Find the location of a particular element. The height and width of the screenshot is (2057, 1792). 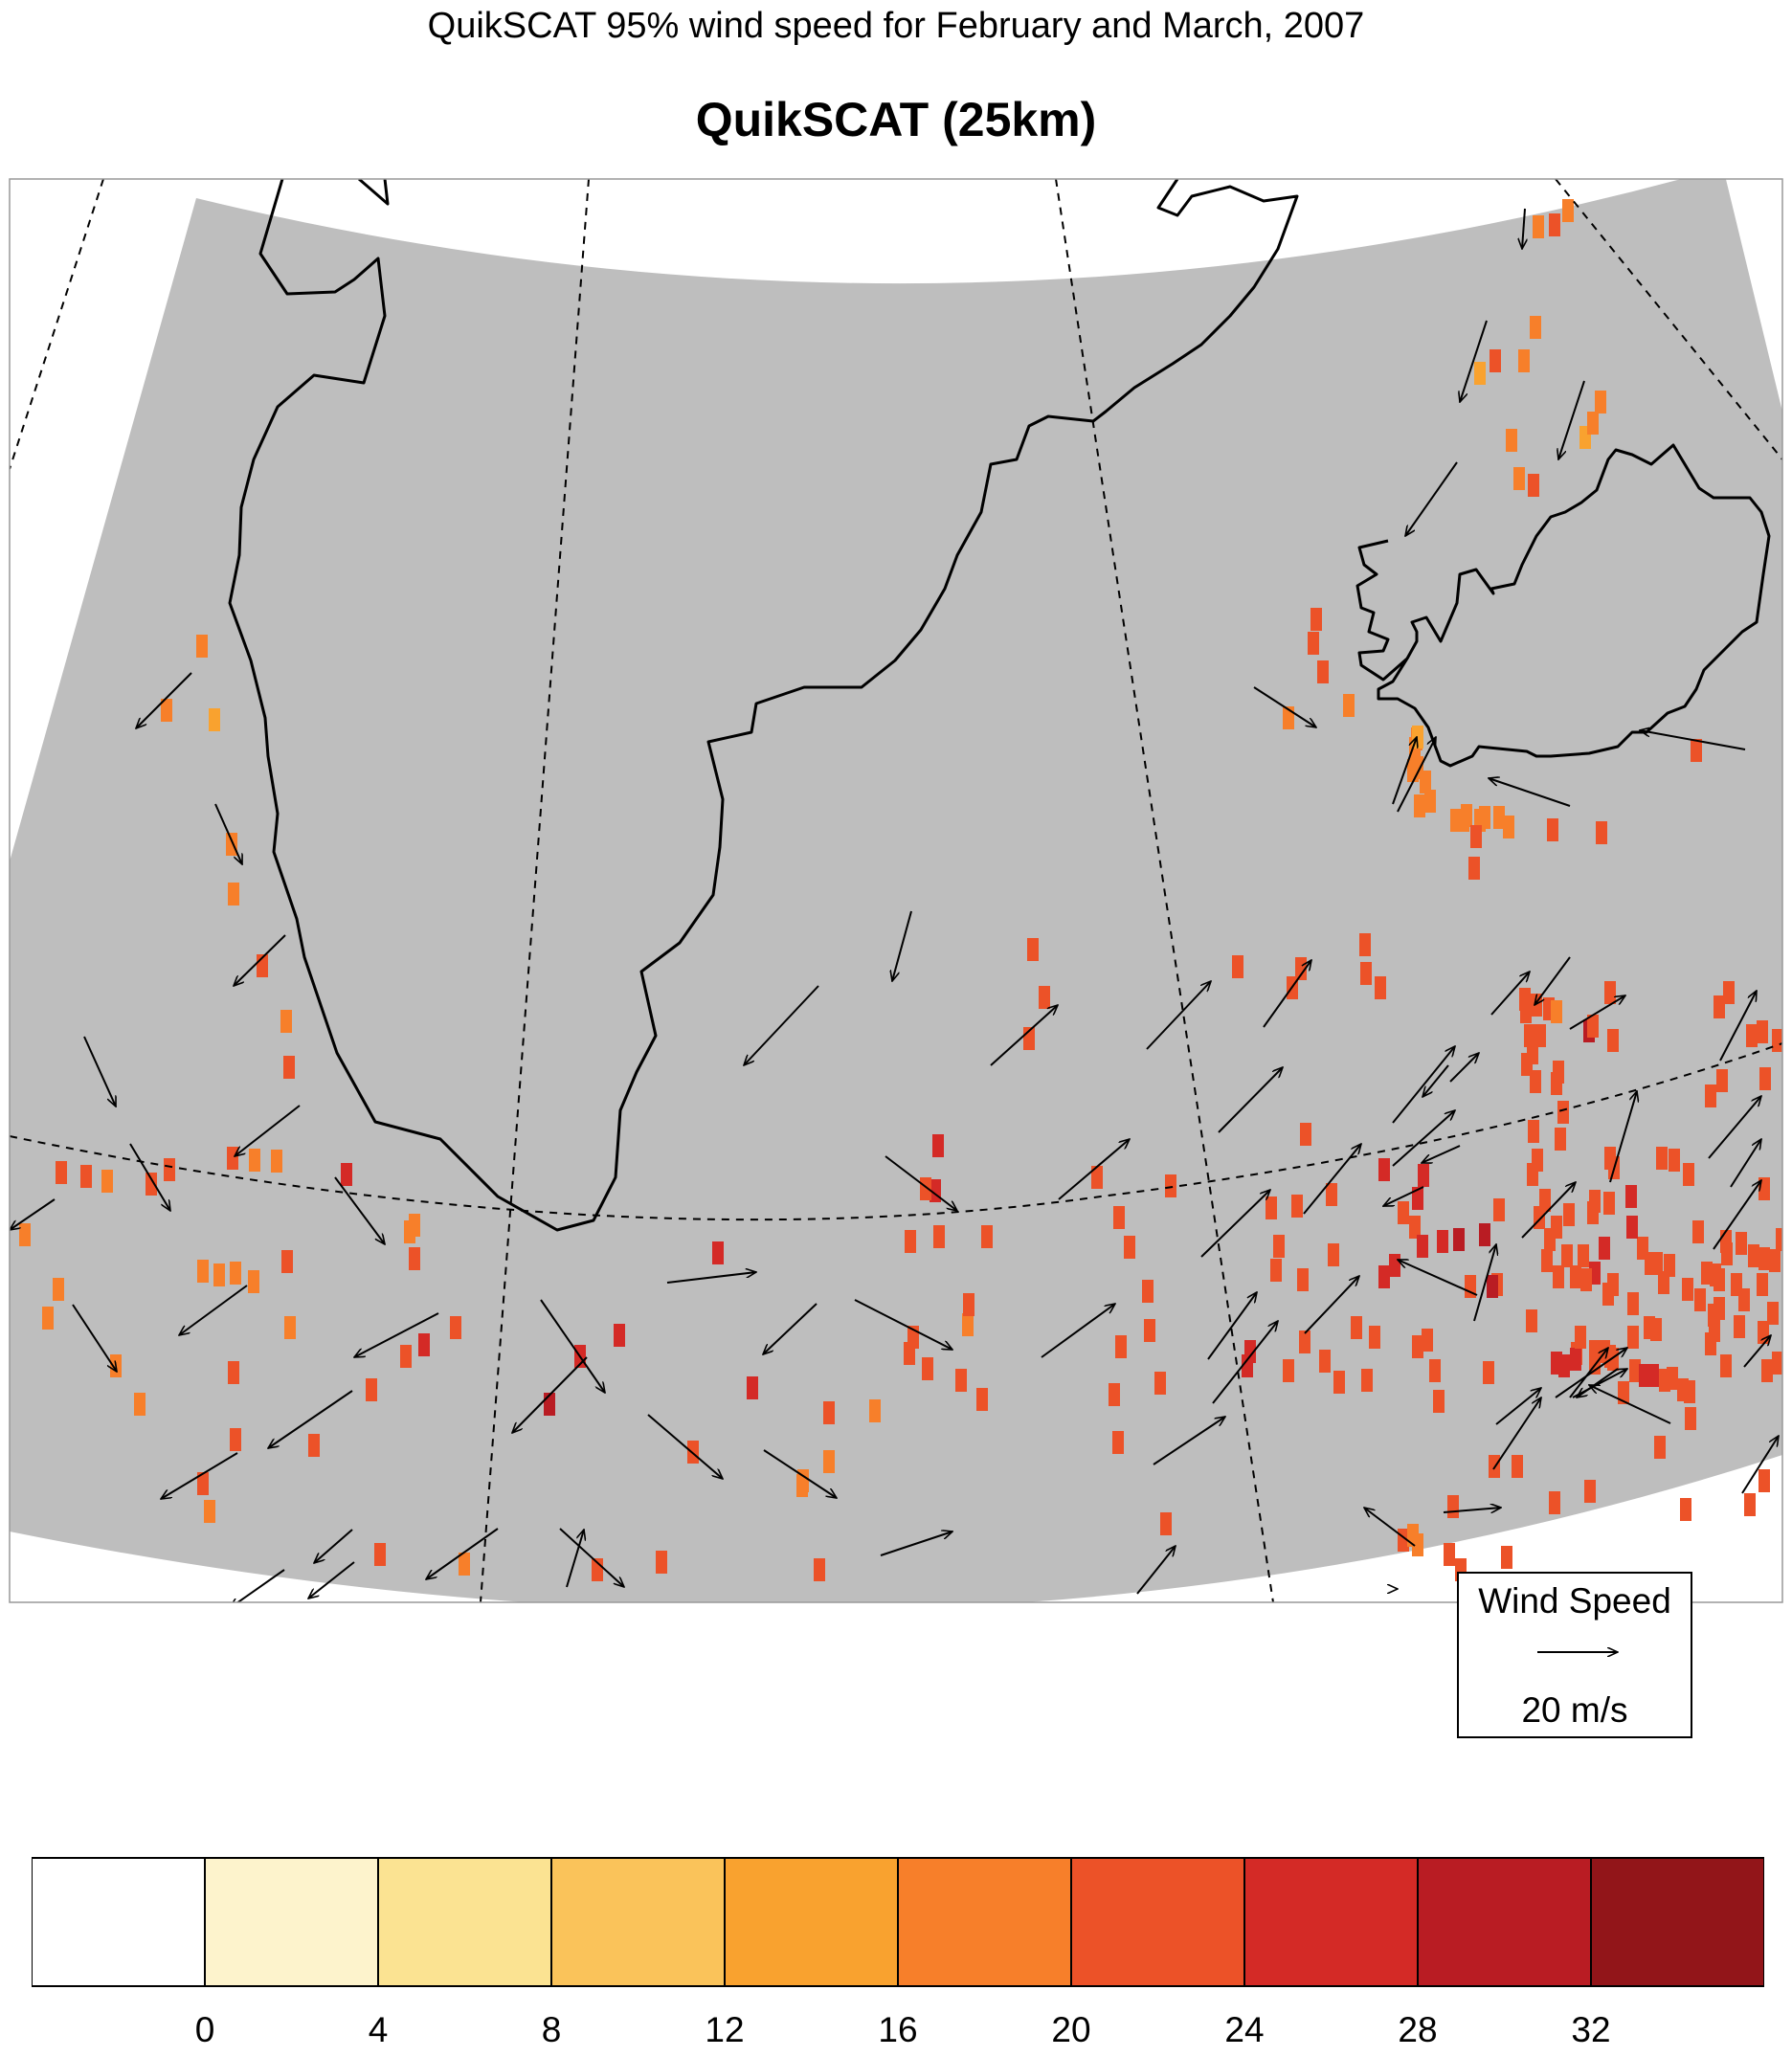

colorbar-tick-label: 0 is located at coordinates (205, 2029).